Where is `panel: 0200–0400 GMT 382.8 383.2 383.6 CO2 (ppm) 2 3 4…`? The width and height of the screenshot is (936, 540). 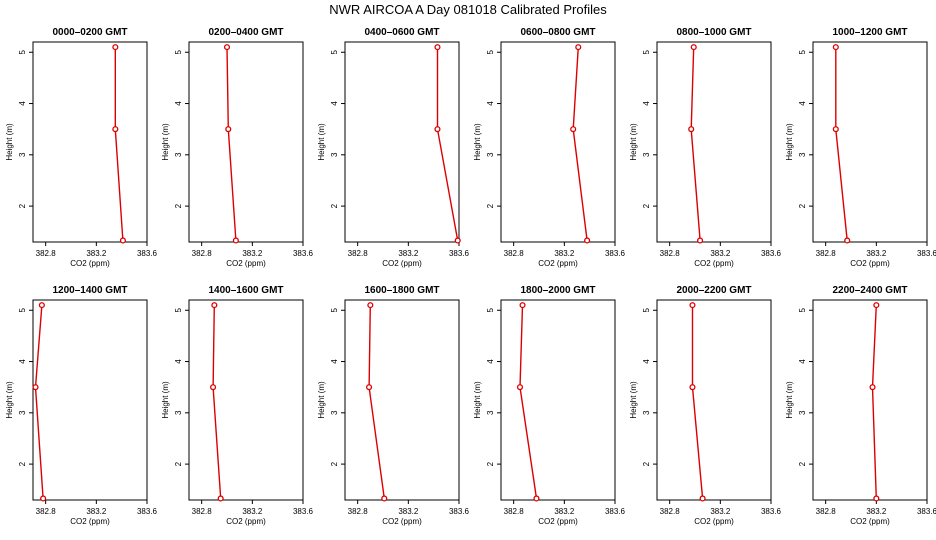 panel: 0200–0400 GMT 382.8 383.2 383.6 CO2 (ppm) 2 3 4… is located at coordinates (237, 147).